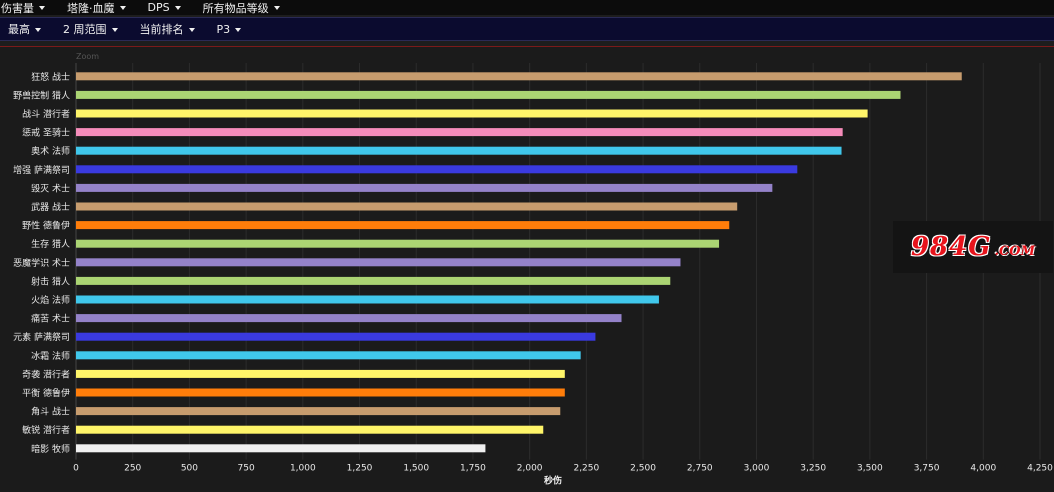 Image resolution: width=1054 pixels, height=492 pixels. Describe the element at coordinates (189, 469) in the screenshot. I see `x-tick-label: 500` at that location.